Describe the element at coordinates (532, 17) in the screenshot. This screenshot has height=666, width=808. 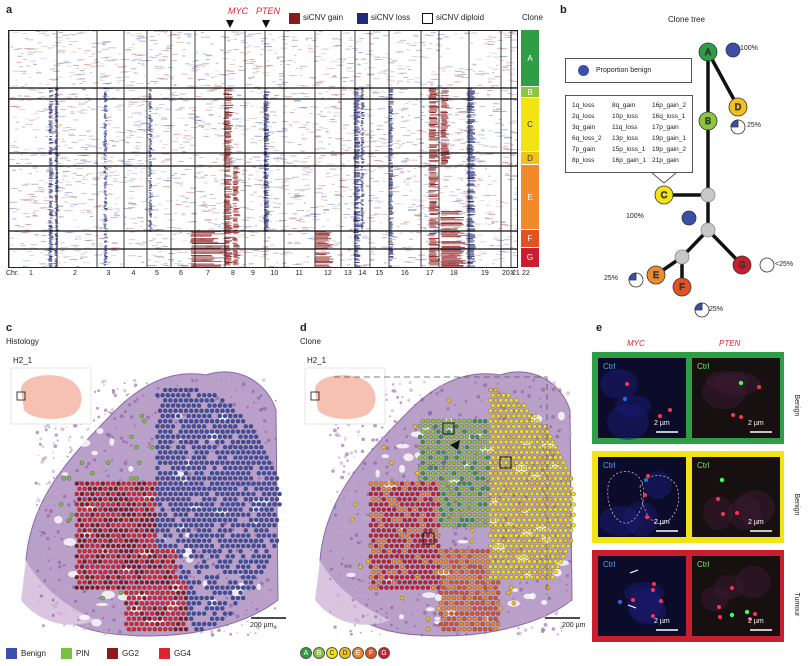
I see `clone-column-title: Clone` at that location.